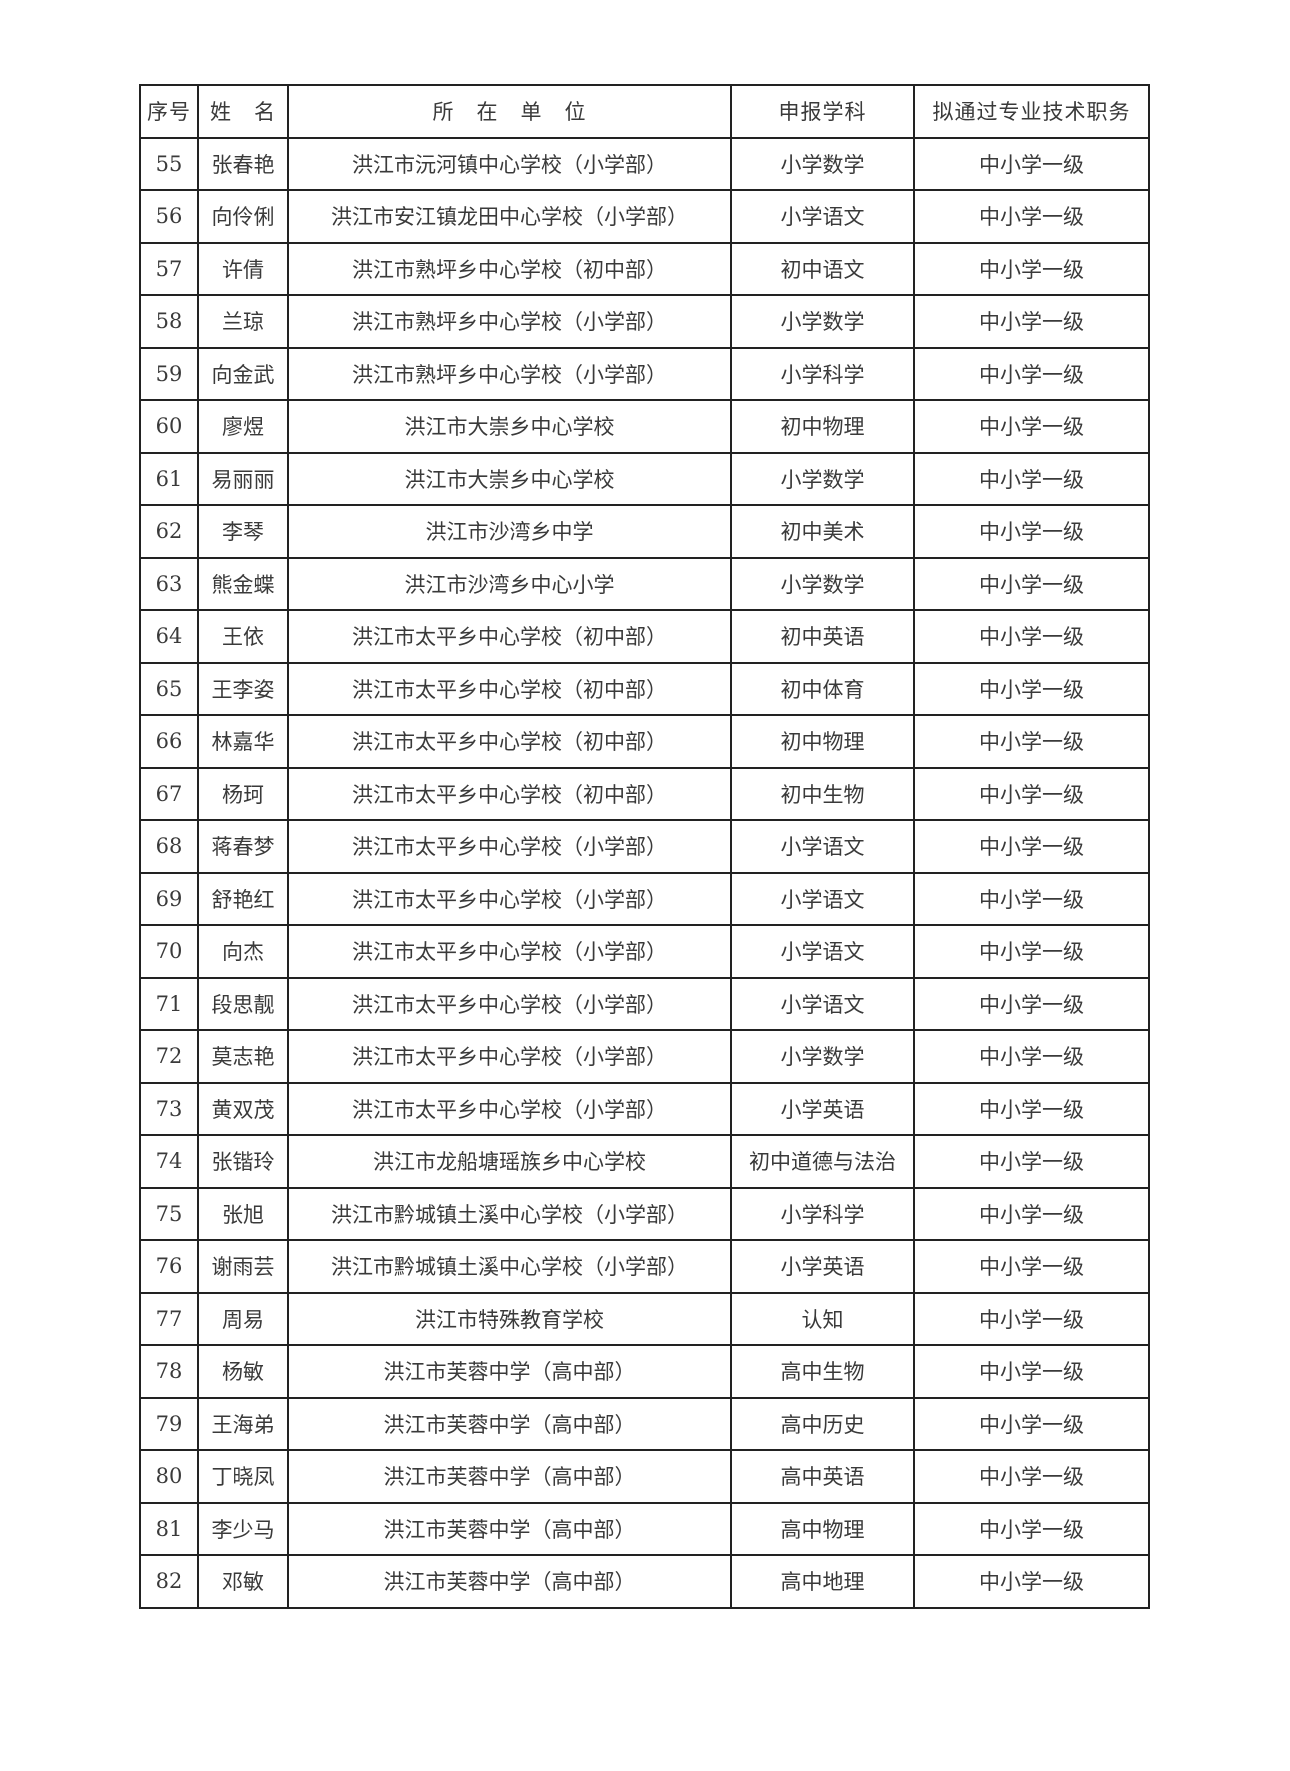 This screenshot has height=1771, width=1290. What do you see at coordinates (169, 268) in the screenshot?
I see `cell-index: 57` at bounding box center [169, 268].